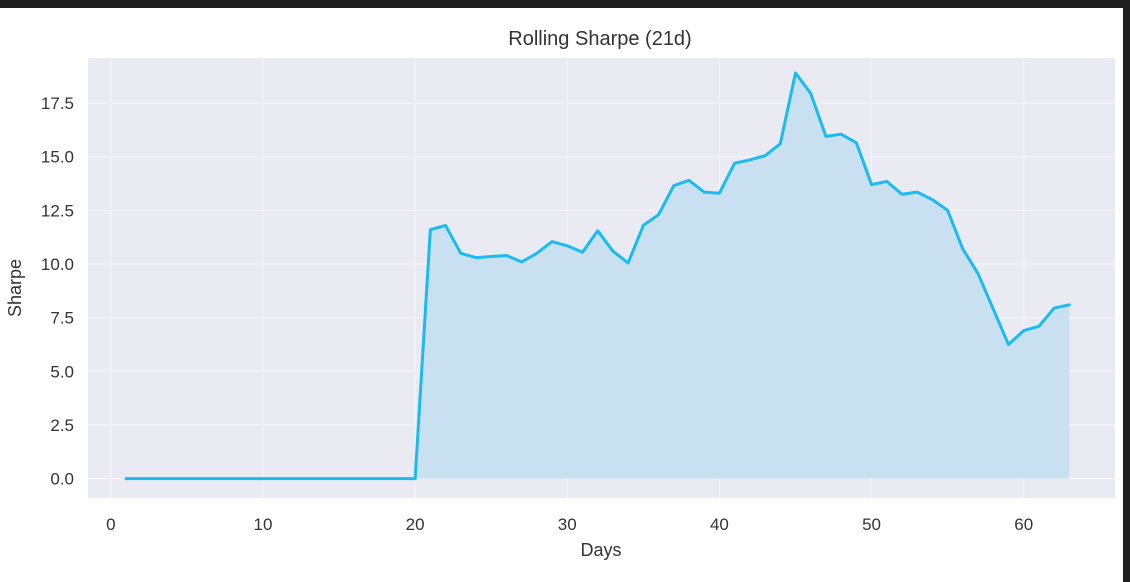 The image size is (1130, 582). Describe the element at coordinates (263, 524) in the screenshot. I see `x-tick-label: 10` at that location.